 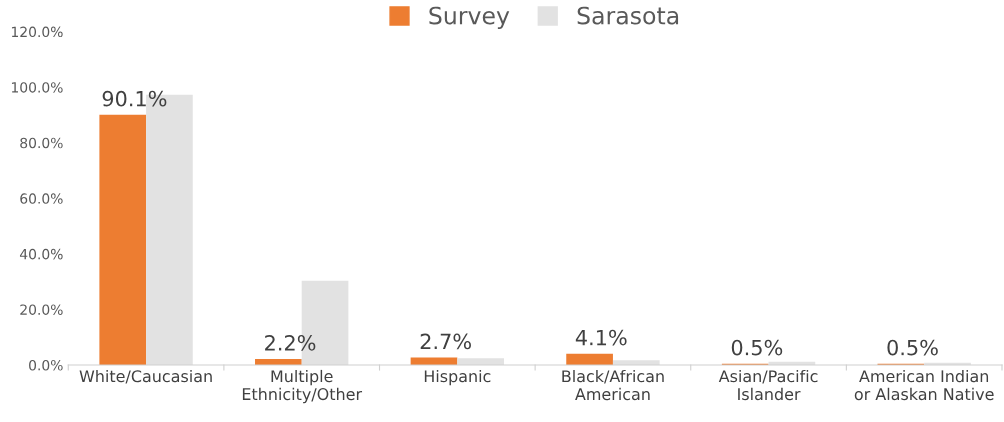 I want to click on data-label: 2.7%, so click(x=445, y=341).